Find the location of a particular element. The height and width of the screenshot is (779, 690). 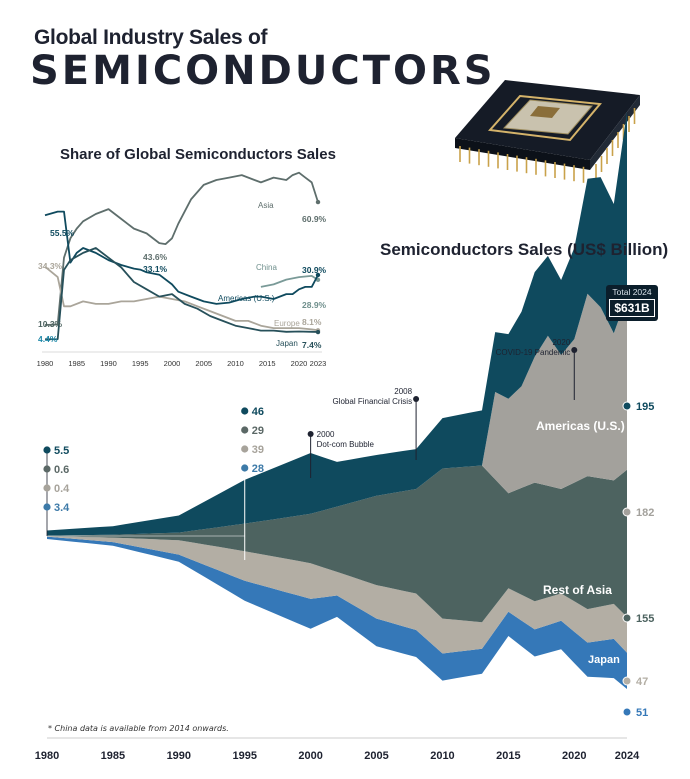

share-value-label: 43.6% is located at coordinates (155, 257).